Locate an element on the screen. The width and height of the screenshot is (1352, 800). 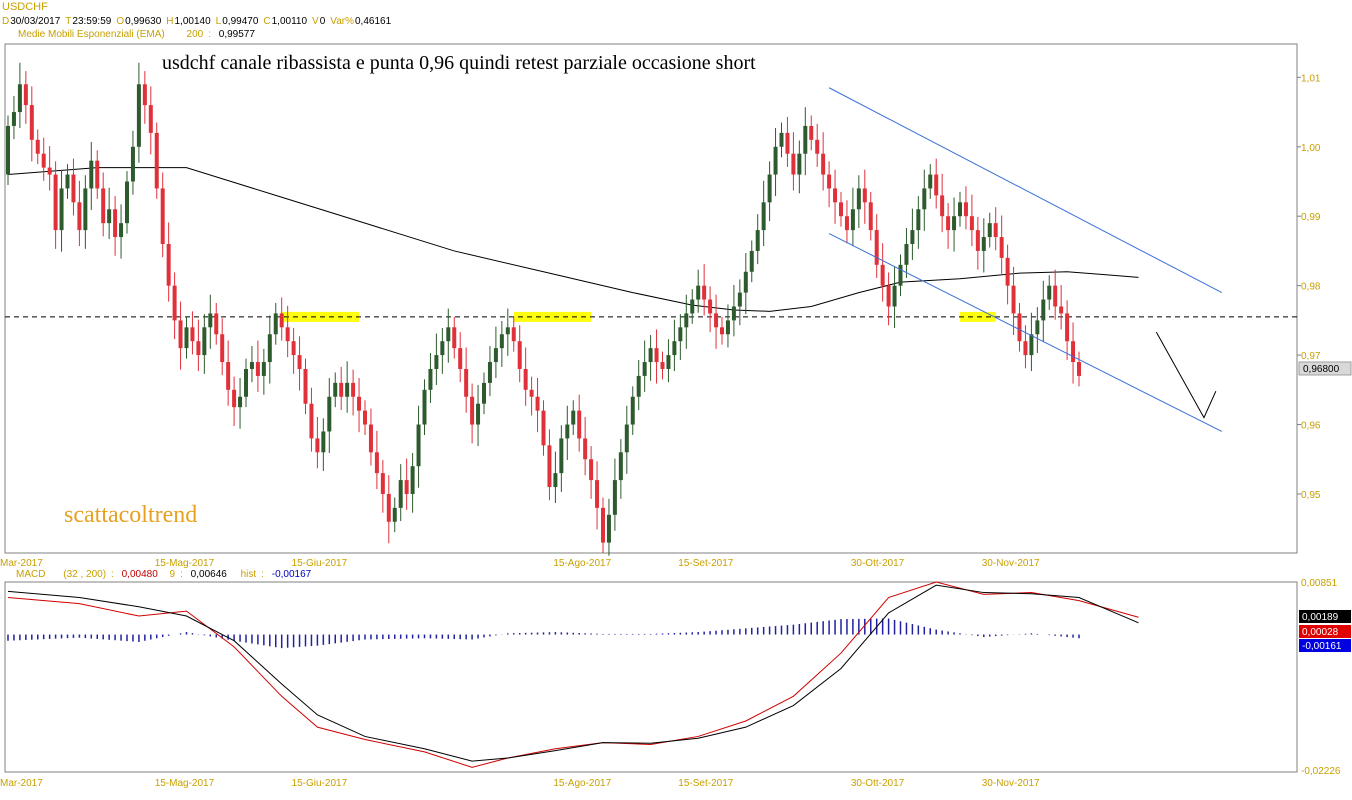
ema-value: 0,99577 is located at coordinates (236, 34).